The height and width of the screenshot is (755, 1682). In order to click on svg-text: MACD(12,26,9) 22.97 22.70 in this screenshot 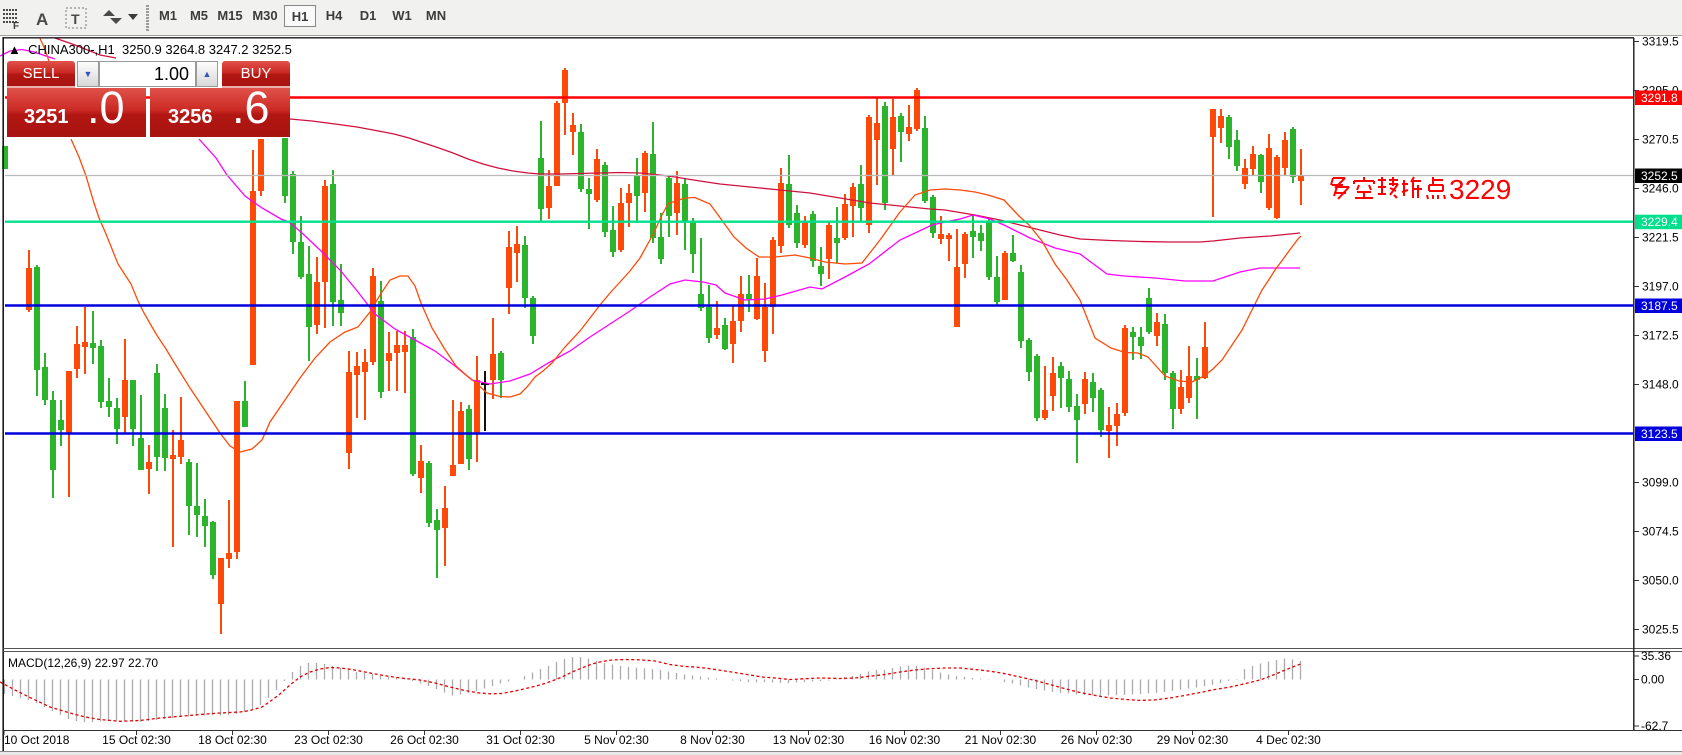, I will do `click(83, 663)`.